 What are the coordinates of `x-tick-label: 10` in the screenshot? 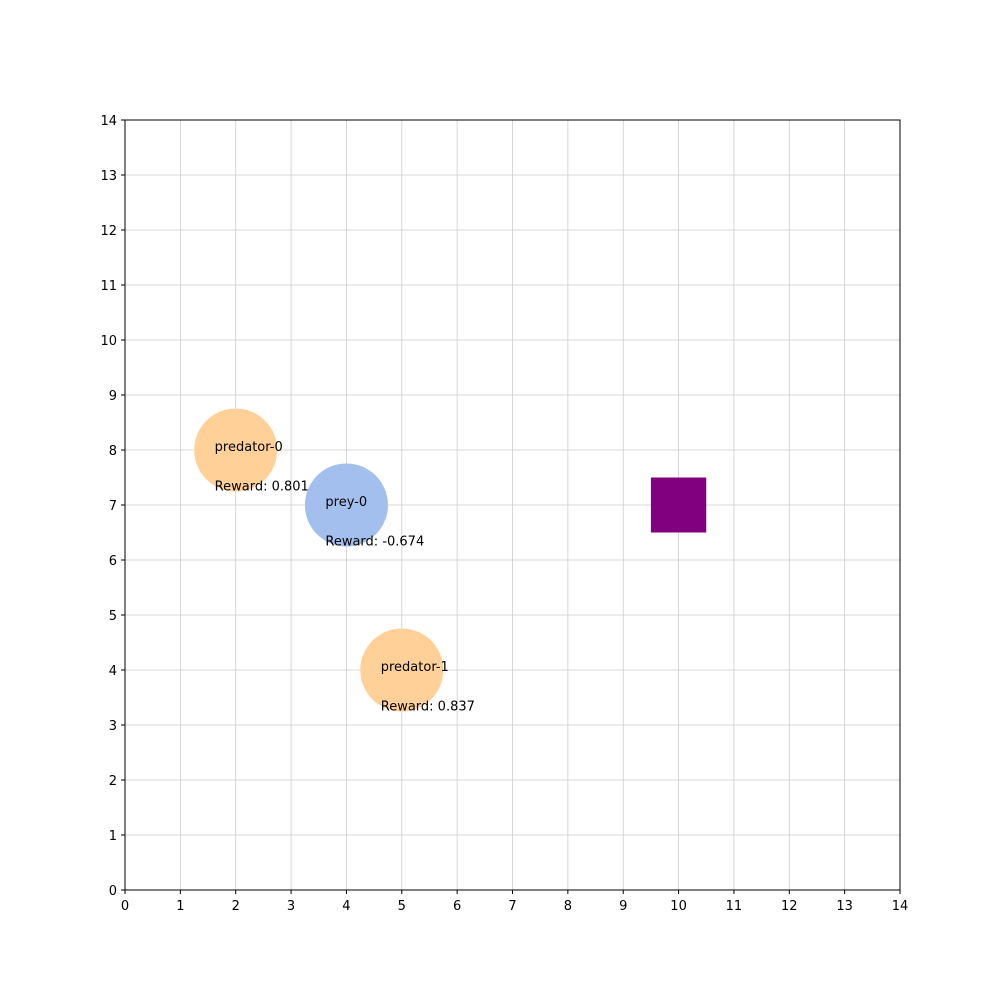 It's located at (678, 906).